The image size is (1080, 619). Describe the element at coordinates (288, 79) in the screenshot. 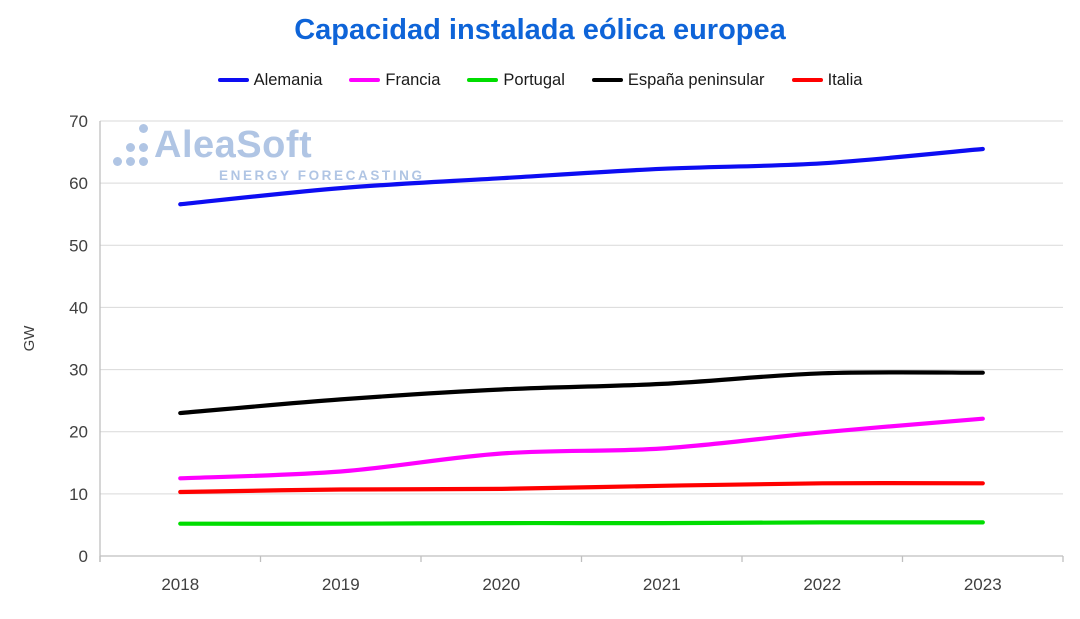

I see `legend-label: Alemania` at that location.